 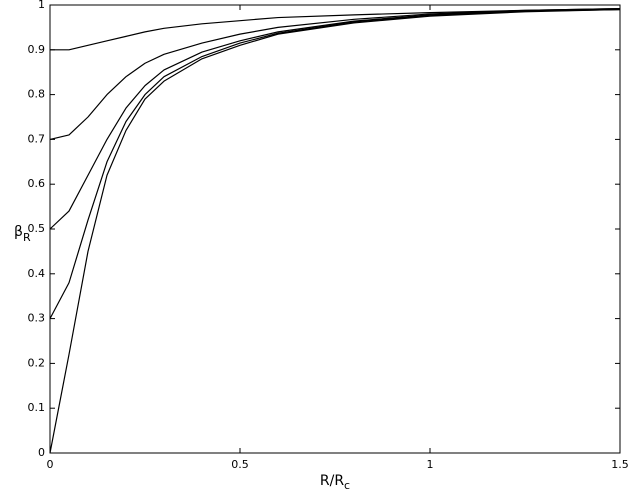 What do you see at coordinates (37, 49) in the screenshot?
I see `y-tick-label: 0.9` at bounding box center [37, 49].